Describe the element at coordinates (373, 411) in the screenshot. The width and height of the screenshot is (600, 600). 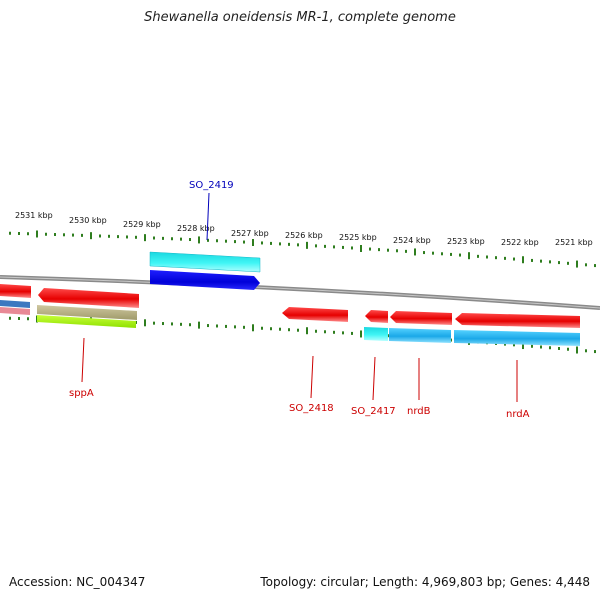
I see `gene-label-so2417: SO_2417` at that location.